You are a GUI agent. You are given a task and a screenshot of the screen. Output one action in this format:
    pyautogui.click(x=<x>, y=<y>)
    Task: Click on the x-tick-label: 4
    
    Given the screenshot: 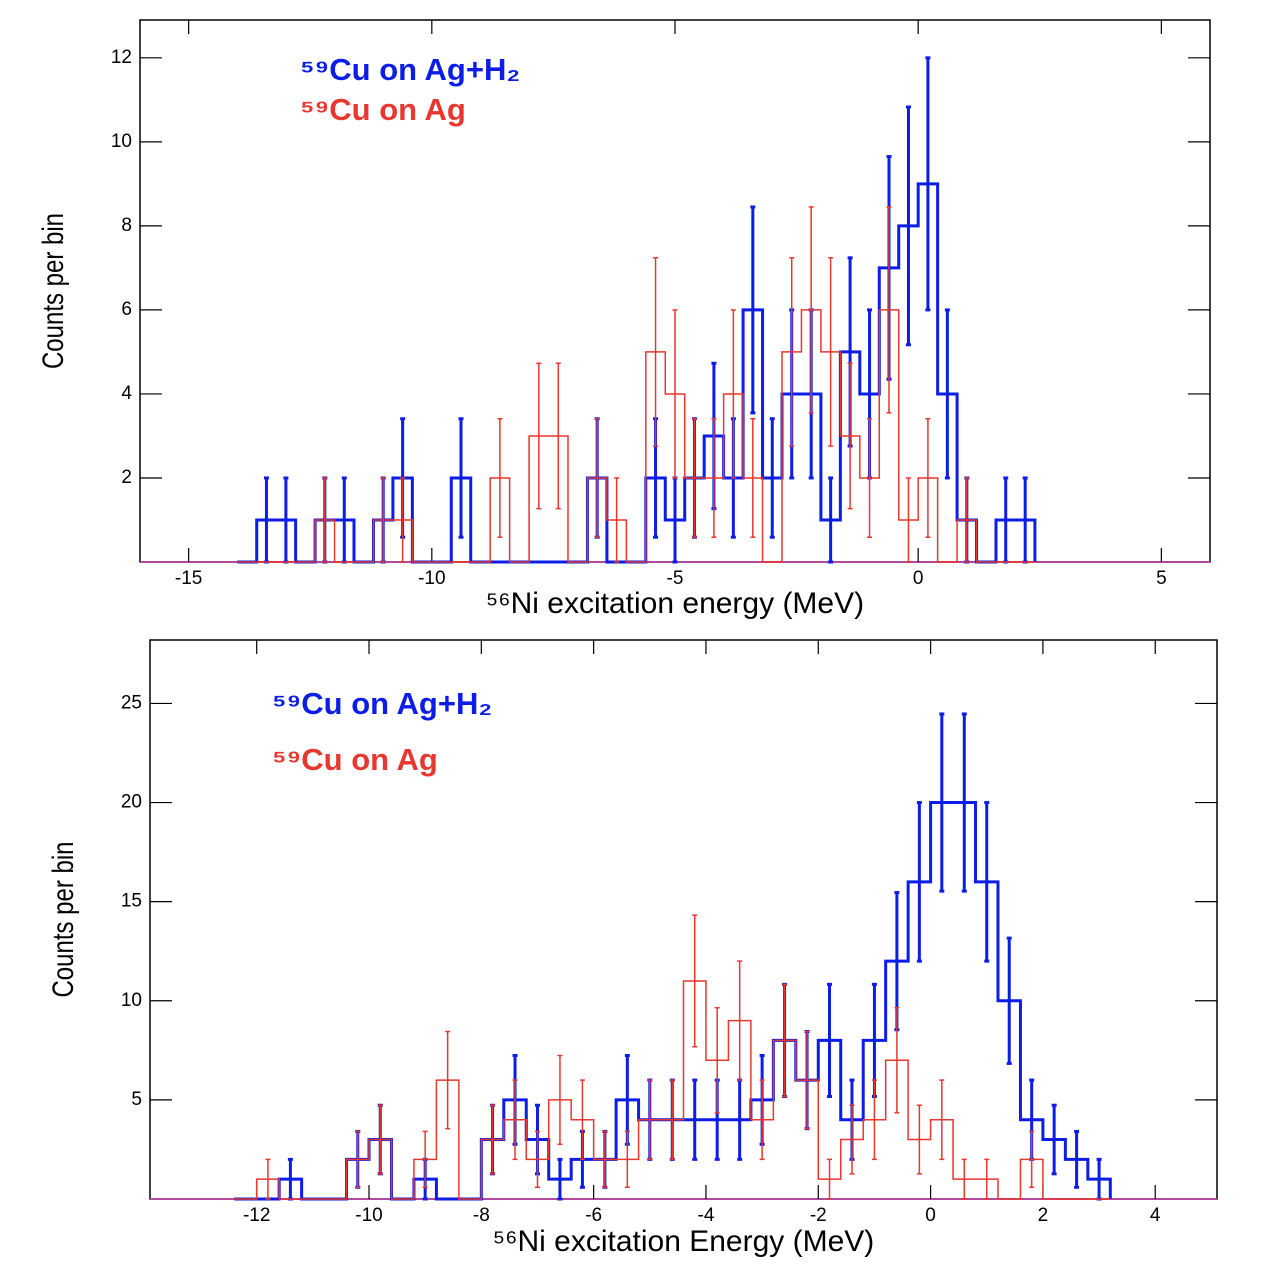 What is the action you would take?
    pyautogui.click(x=1155, y=1215)
    